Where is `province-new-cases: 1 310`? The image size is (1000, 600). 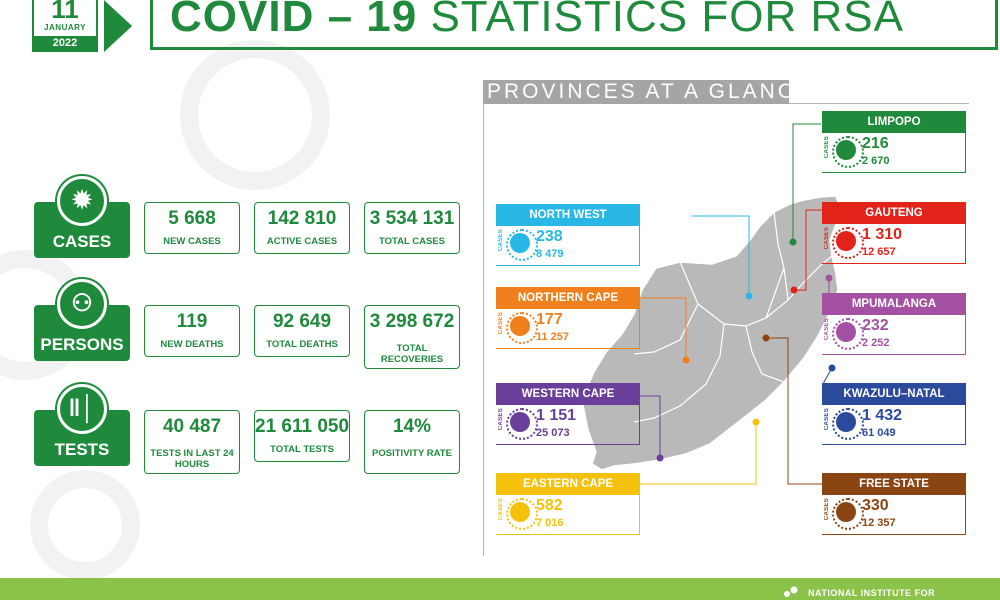 province-new-cases: 1 310 is located at coordinates (882, 234).